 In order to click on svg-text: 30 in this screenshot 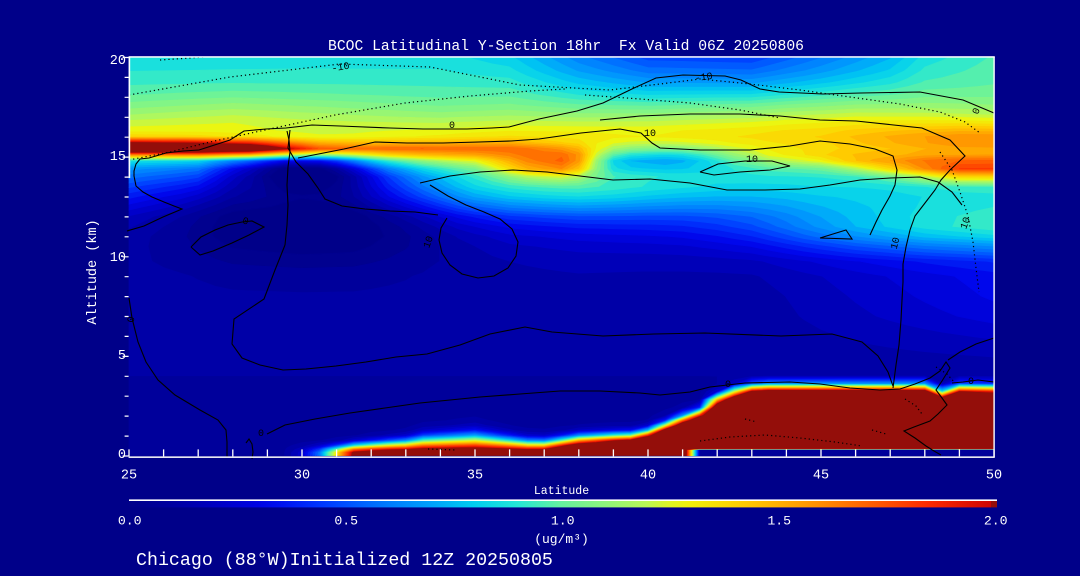, I will do `click(302, 476)`.